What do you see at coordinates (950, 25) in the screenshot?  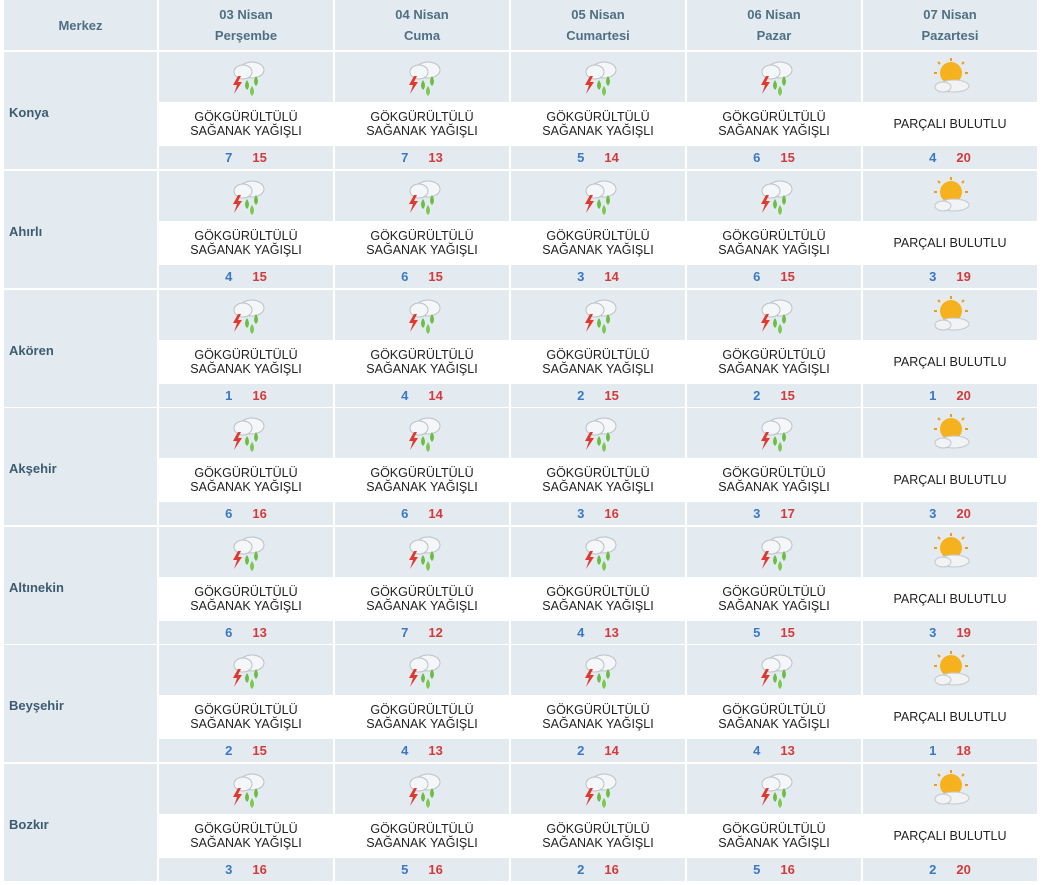 I see `header-day-5: 07 Nisan Pazartesi` at bounding box center [950, 25].